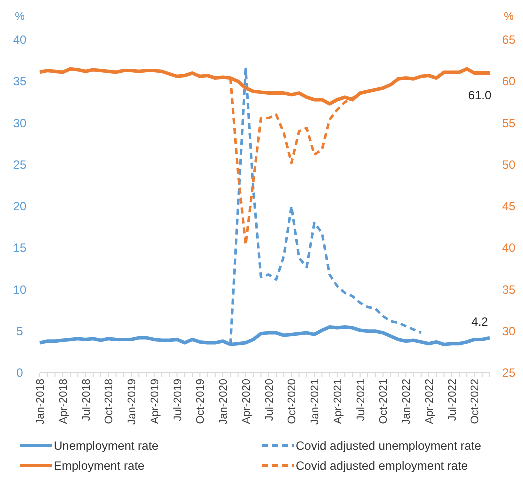 This screenshot has width=523, height=477. Describe the element at coordinates (480, 322) in the screenshot. I see `data-label: 4.2` at that location.